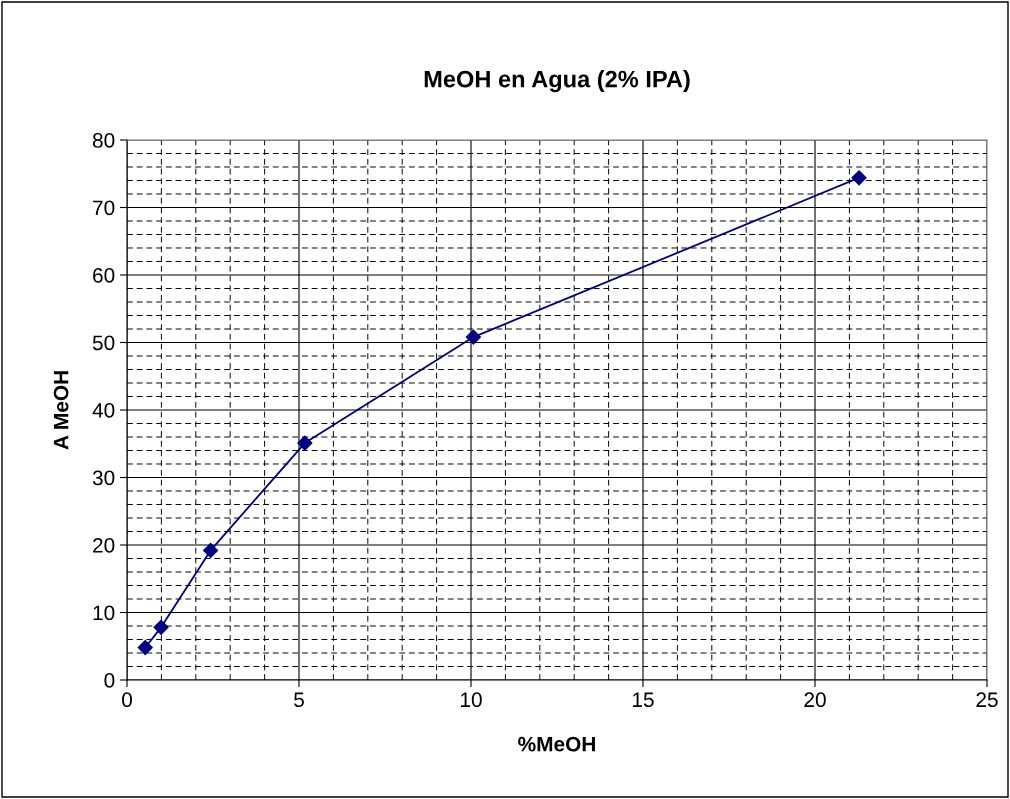 The height and width of the screenshot is (799, 1010). Describe the element at coordinates (471, 700) in the screenshot. I see `x-tick-label: 10` at that location.